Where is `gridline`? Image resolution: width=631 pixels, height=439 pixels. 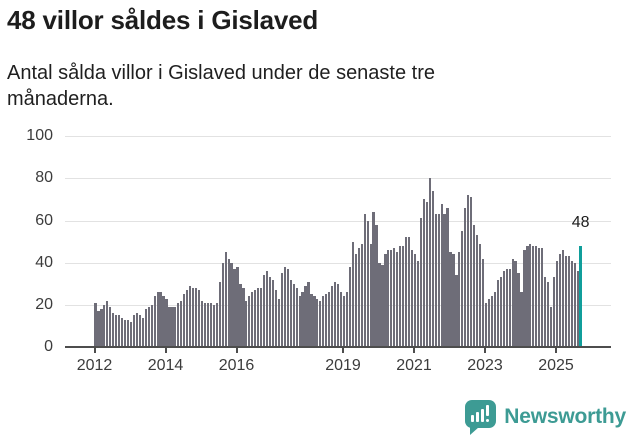 gridline is located at coordinates (338, 179).